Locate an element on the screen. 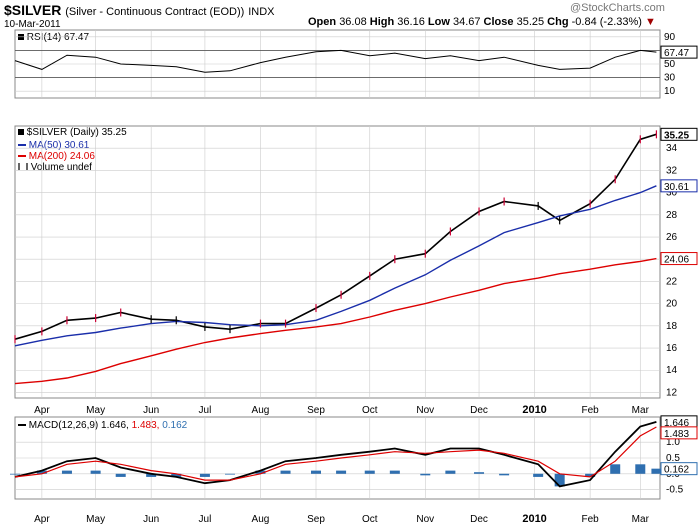 This screenshot has height=530, width=700. price-tick-label: 28 is located at coordinates (672, 215).